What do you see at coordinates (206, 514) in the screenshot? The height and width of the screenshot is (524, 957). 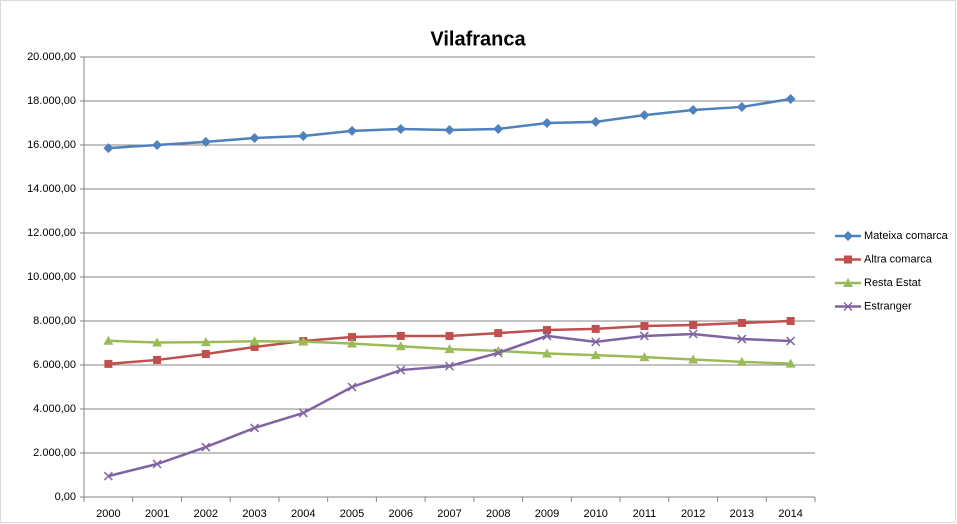 I see `x-tick-label: 2002` at bounding box center [206, 514].